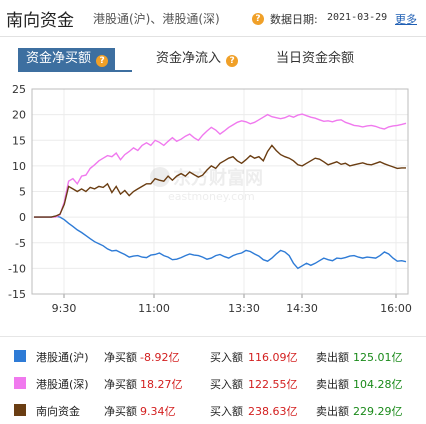 The image size is (426, 424). What do you see at coordinates (64, 308) in the screenshot?
I see `x-tick-label: 9:30` at bounding box center [64, 308].